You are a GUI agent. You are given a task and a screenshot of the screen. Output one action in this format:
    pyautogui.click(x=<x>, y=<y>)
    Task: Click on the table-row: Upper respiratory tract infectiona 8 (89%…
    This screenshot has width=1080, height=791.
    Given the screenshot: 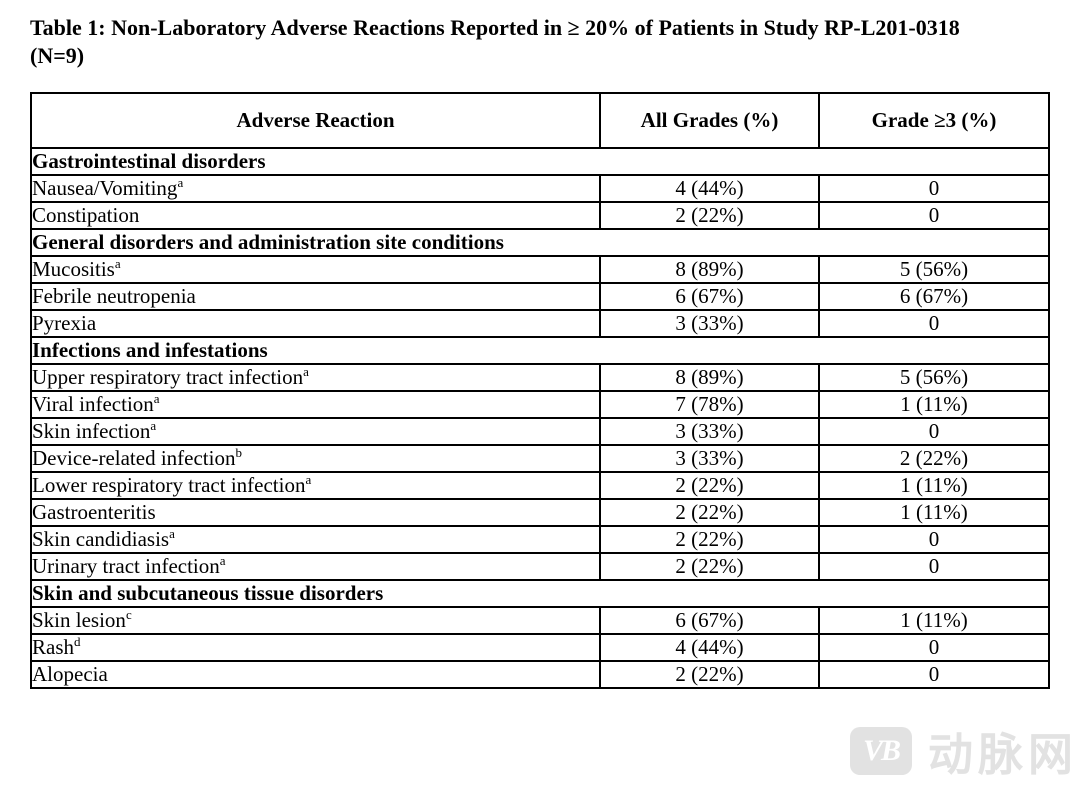 What is the action you would take?
    pyautogui.click(x=540, y=377)
    